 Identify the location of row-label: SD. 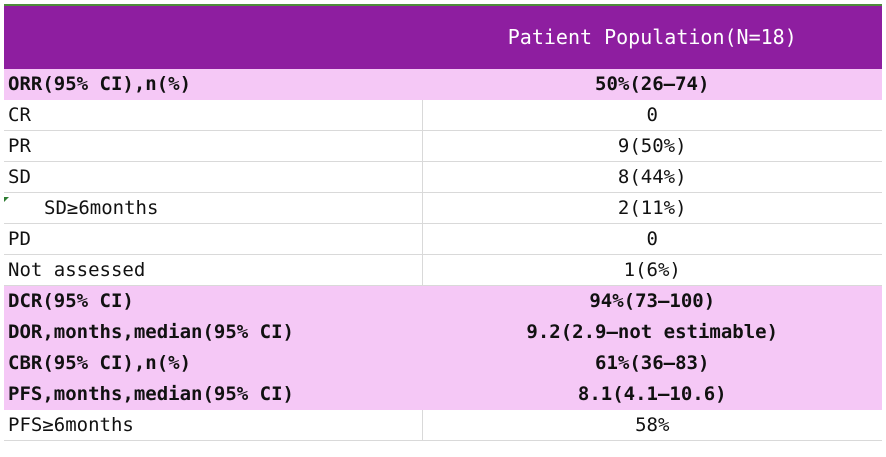
(213, 177).